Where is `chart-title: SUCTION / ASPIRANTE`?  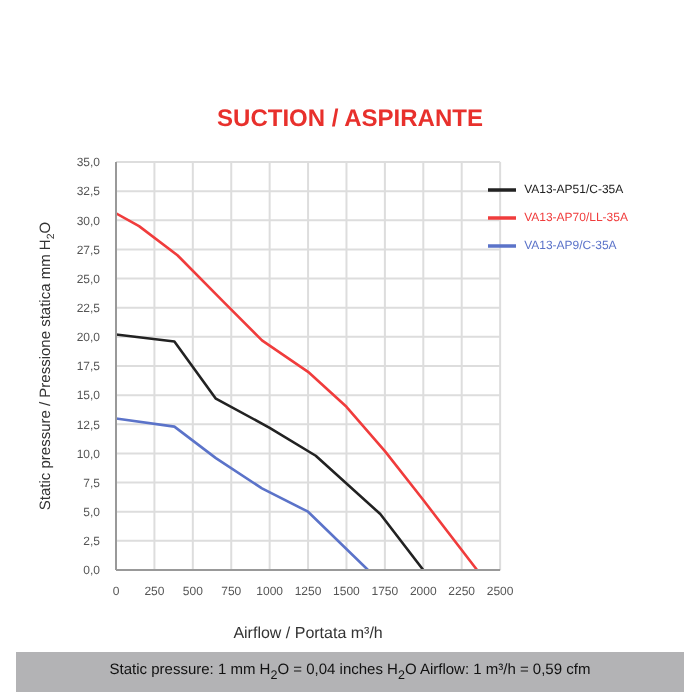
chart-title: SUCTION / ASPIRANTE is located at coordinates (350, 118).